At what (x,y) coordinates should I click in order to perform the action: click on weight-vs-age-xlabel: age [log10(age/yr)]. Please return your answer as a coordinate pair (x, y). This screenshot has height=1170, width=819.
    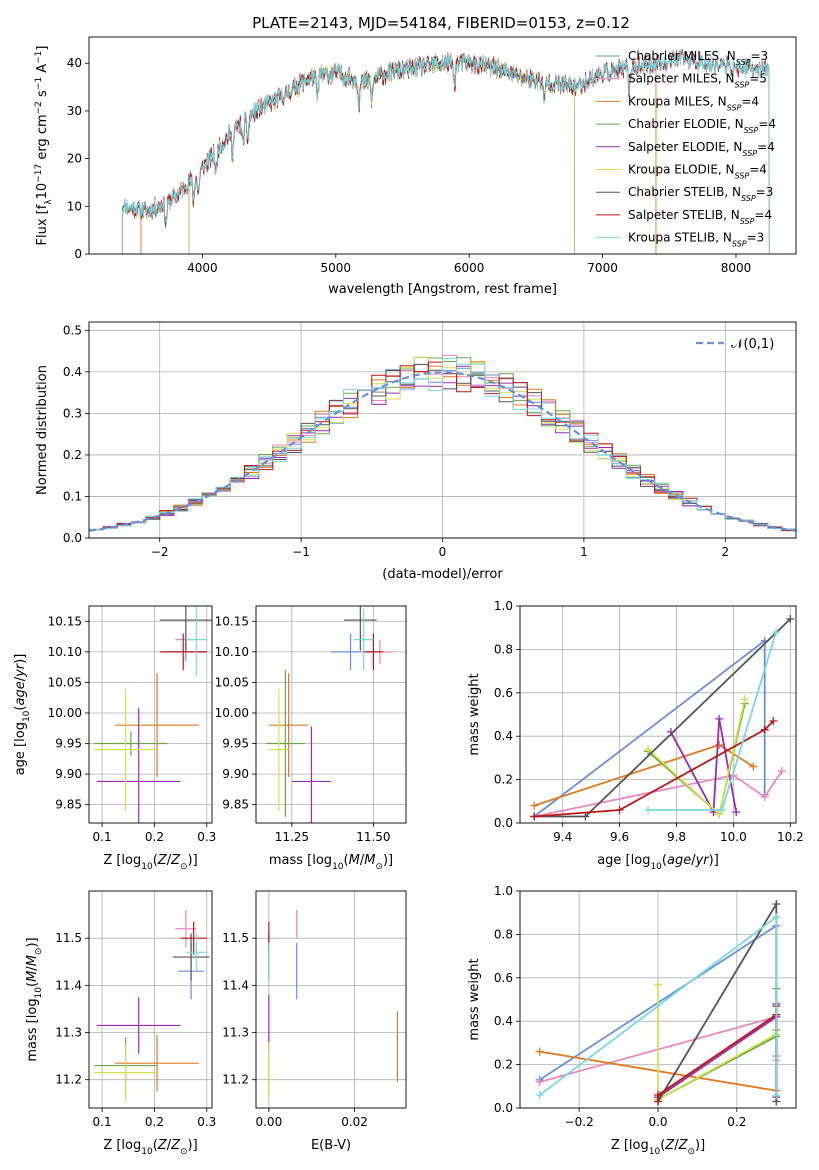
    Looking at the image, I should click on (658, 862).